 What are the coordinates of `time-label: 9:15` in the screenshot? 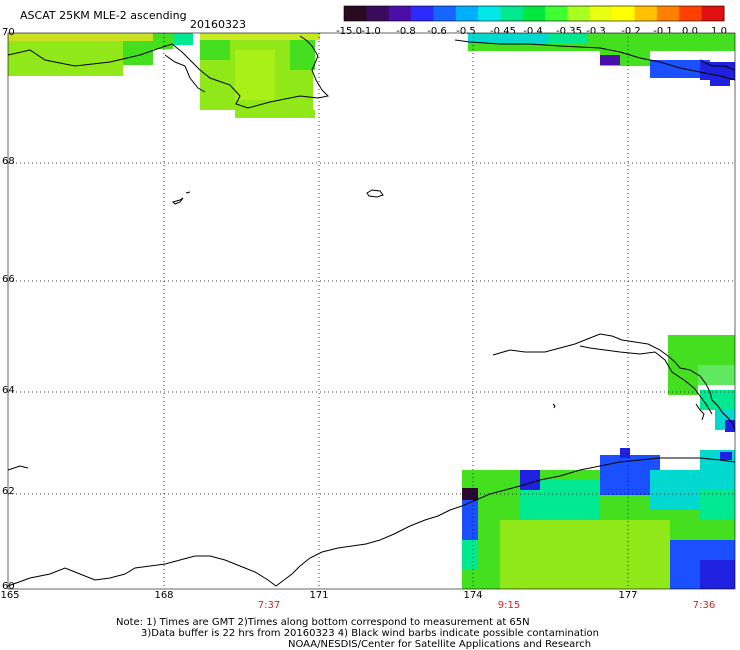 It's located at (509, 605).